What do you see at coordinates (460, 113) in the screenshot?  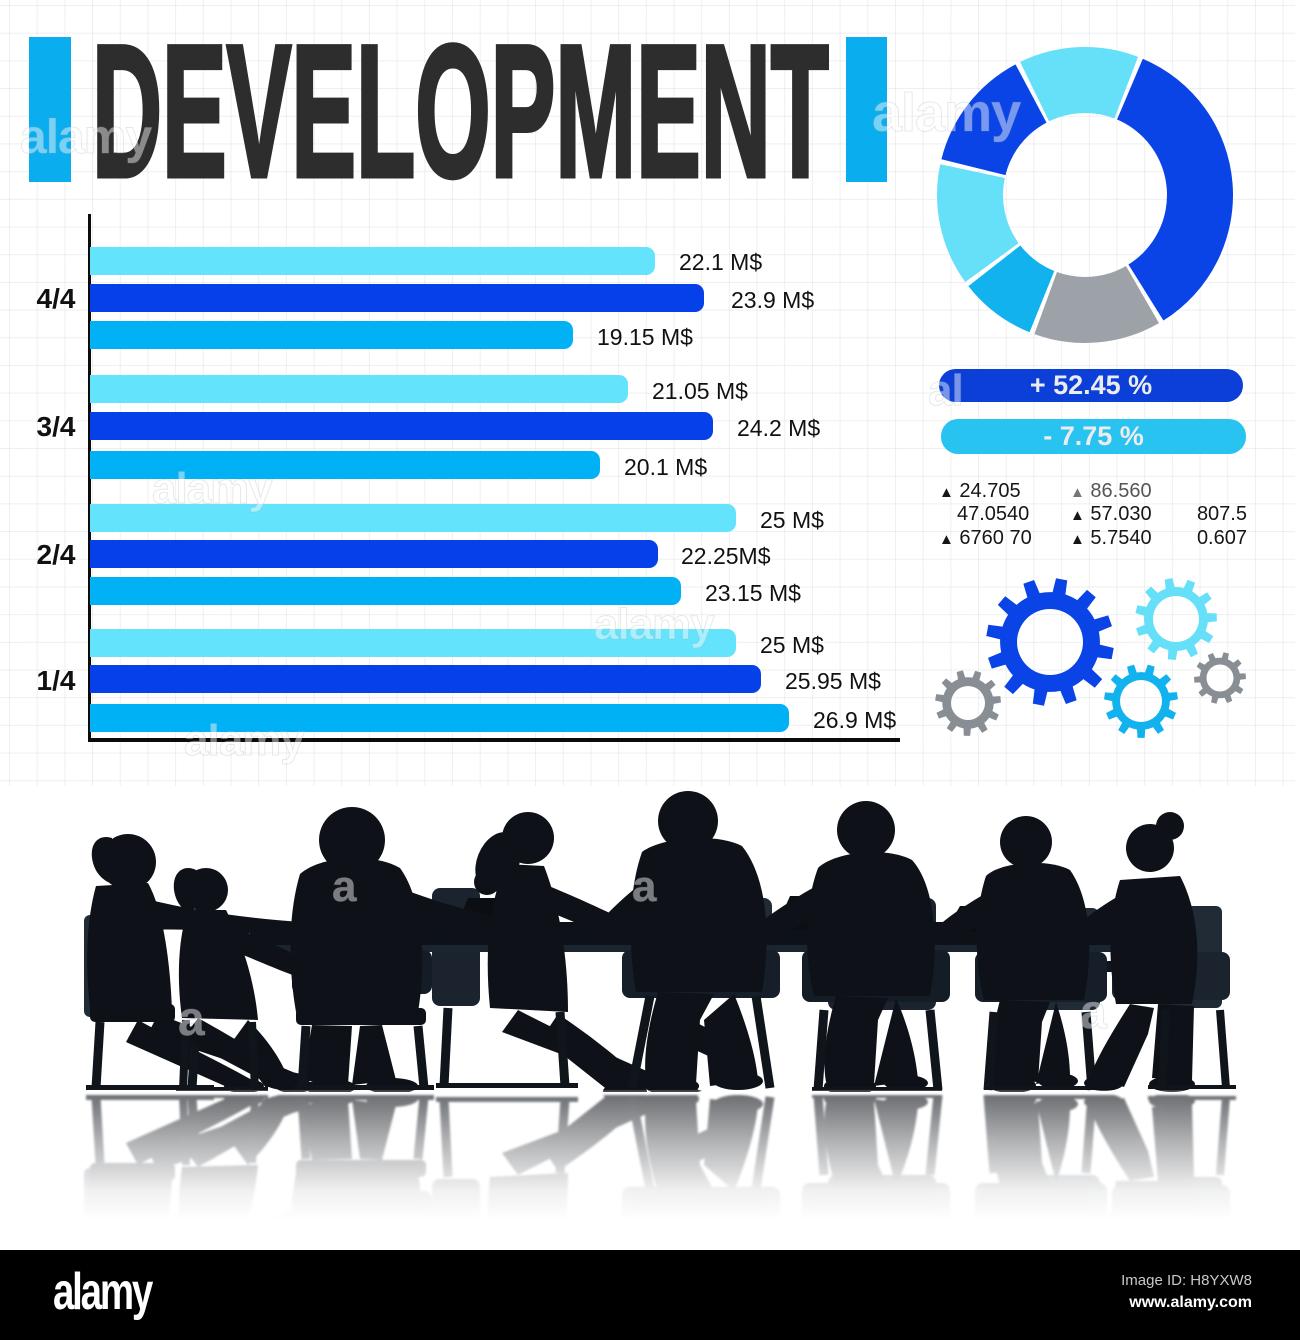 I see `svg-text: DEVELOPMENT` at bounding box center [460, 113].